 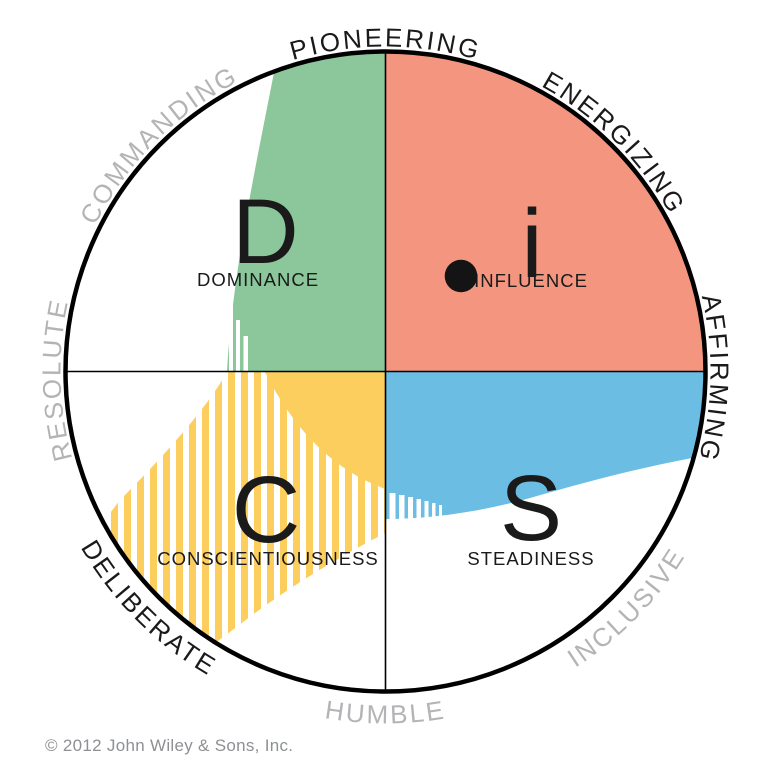 I want to click on quadrant-s-name: STEADINESS, so click(x=530, y=558).